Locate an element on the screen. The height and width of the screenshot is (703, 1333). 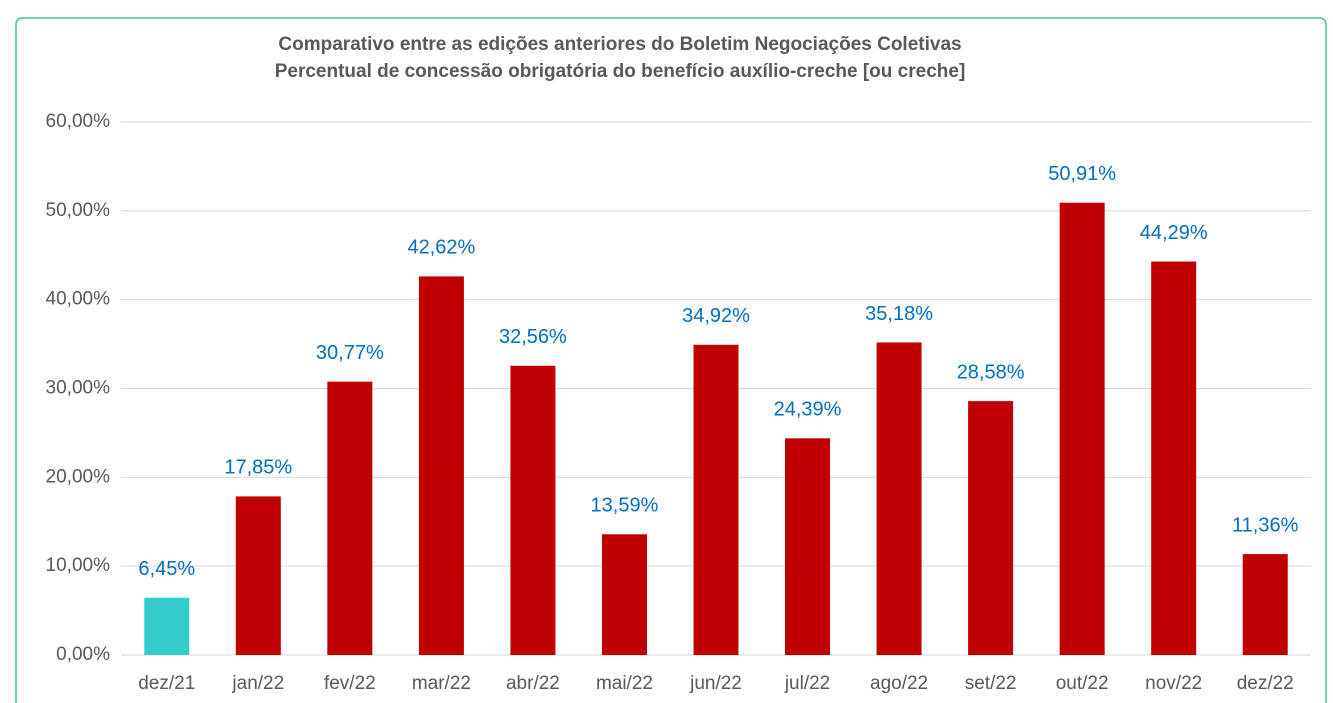
value-label: 44,29% is located at coordinates (1174, 233).